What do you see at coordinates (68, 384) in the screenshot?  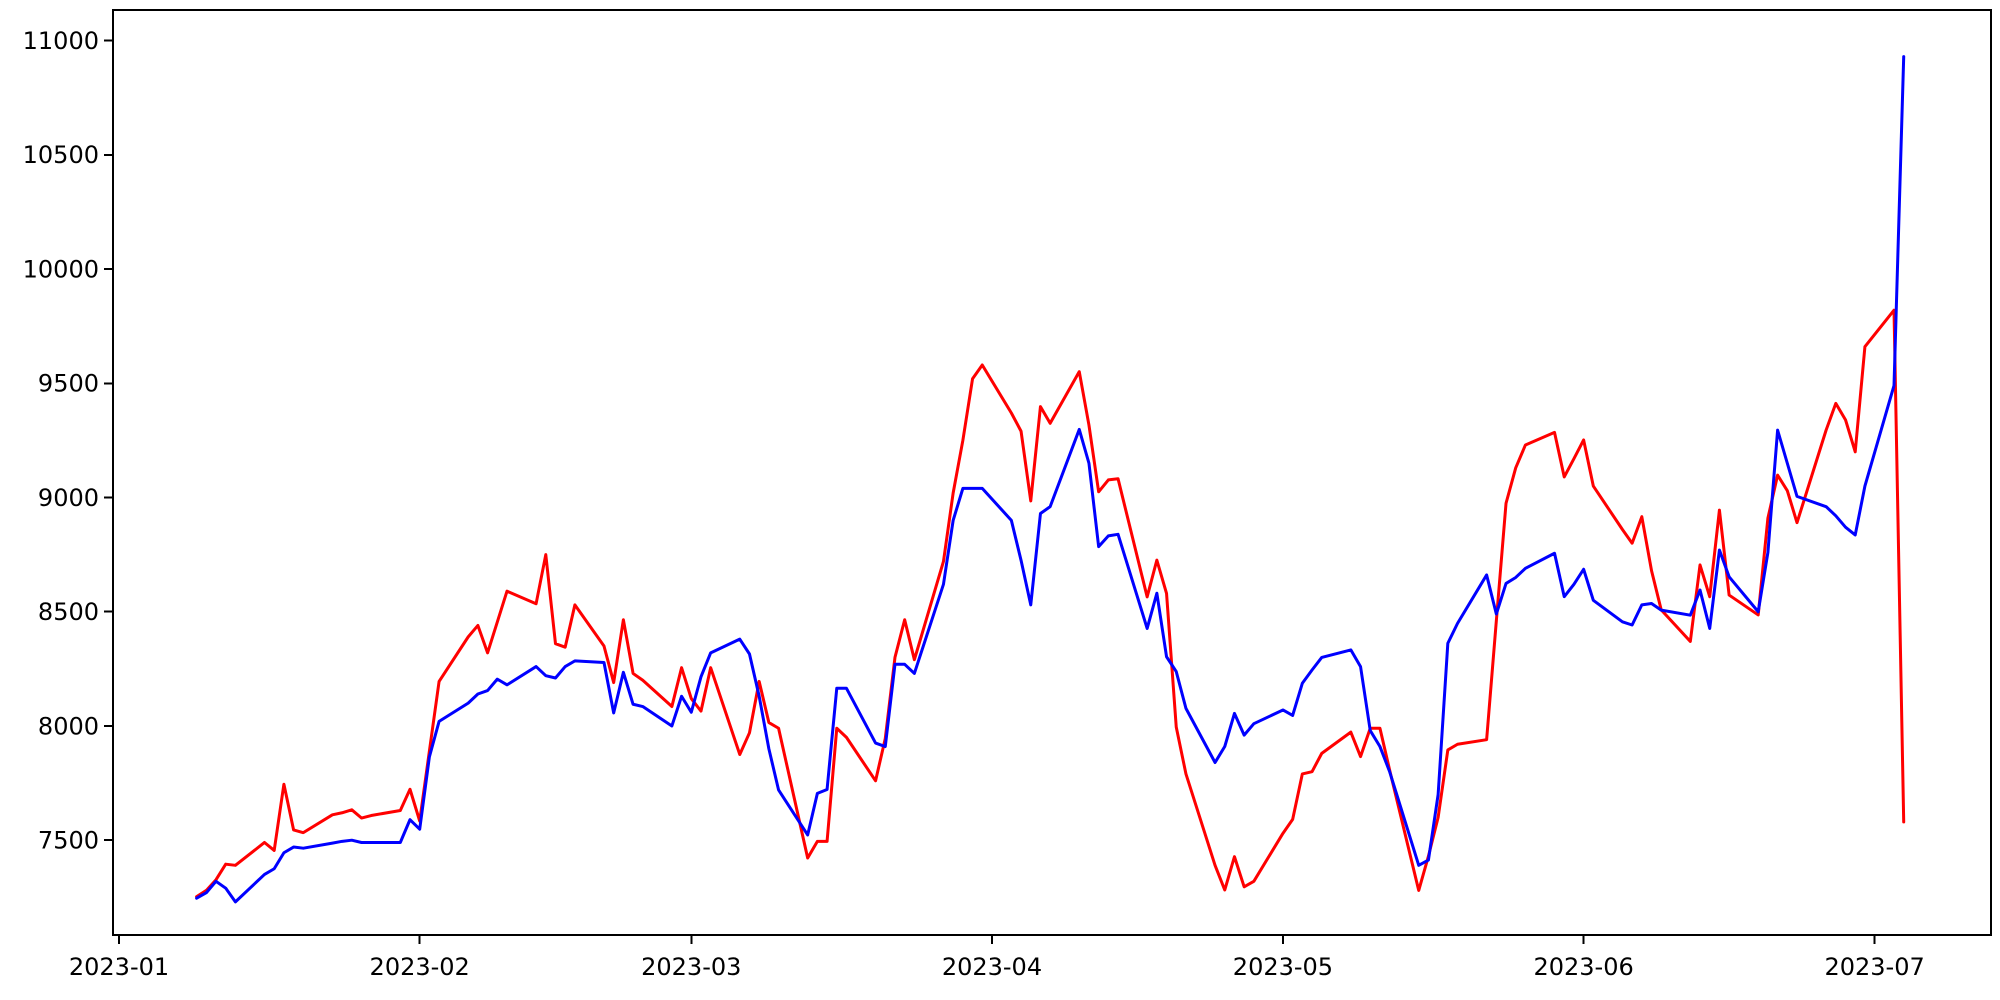 I see `y-tick-label: 9500` at bounding box center [68, 384].